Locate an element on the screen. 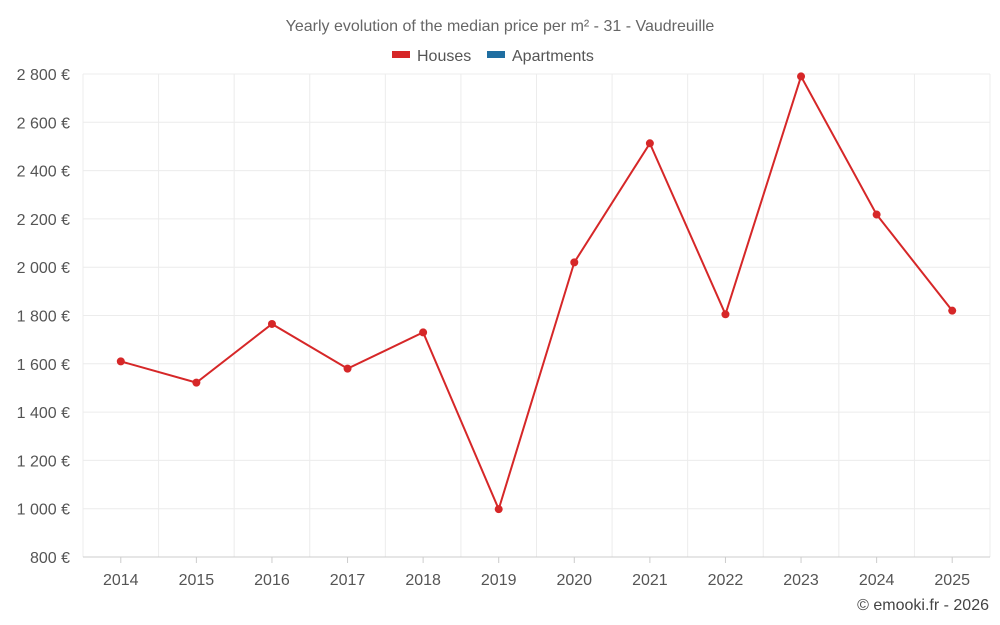 The width and height of the screenshot is (1000, 625). legend-label-houses: Houses is located at coordinates (444, 56).